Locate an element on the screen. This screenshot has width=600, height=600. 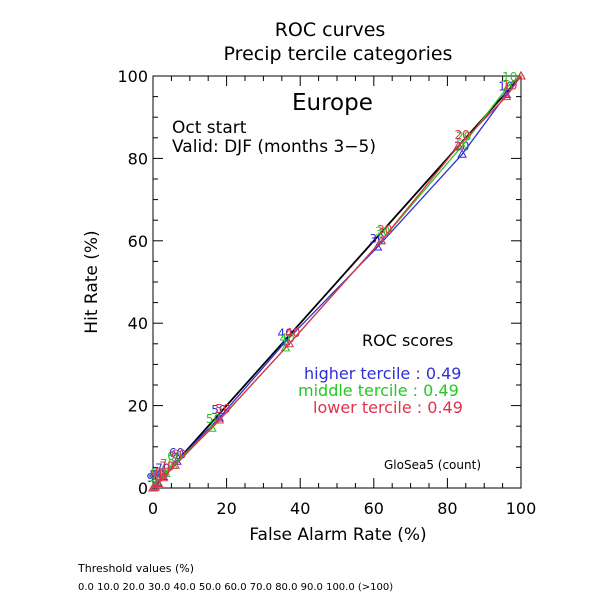
x-tick-label: 20 is located at coordinates (226, 508).